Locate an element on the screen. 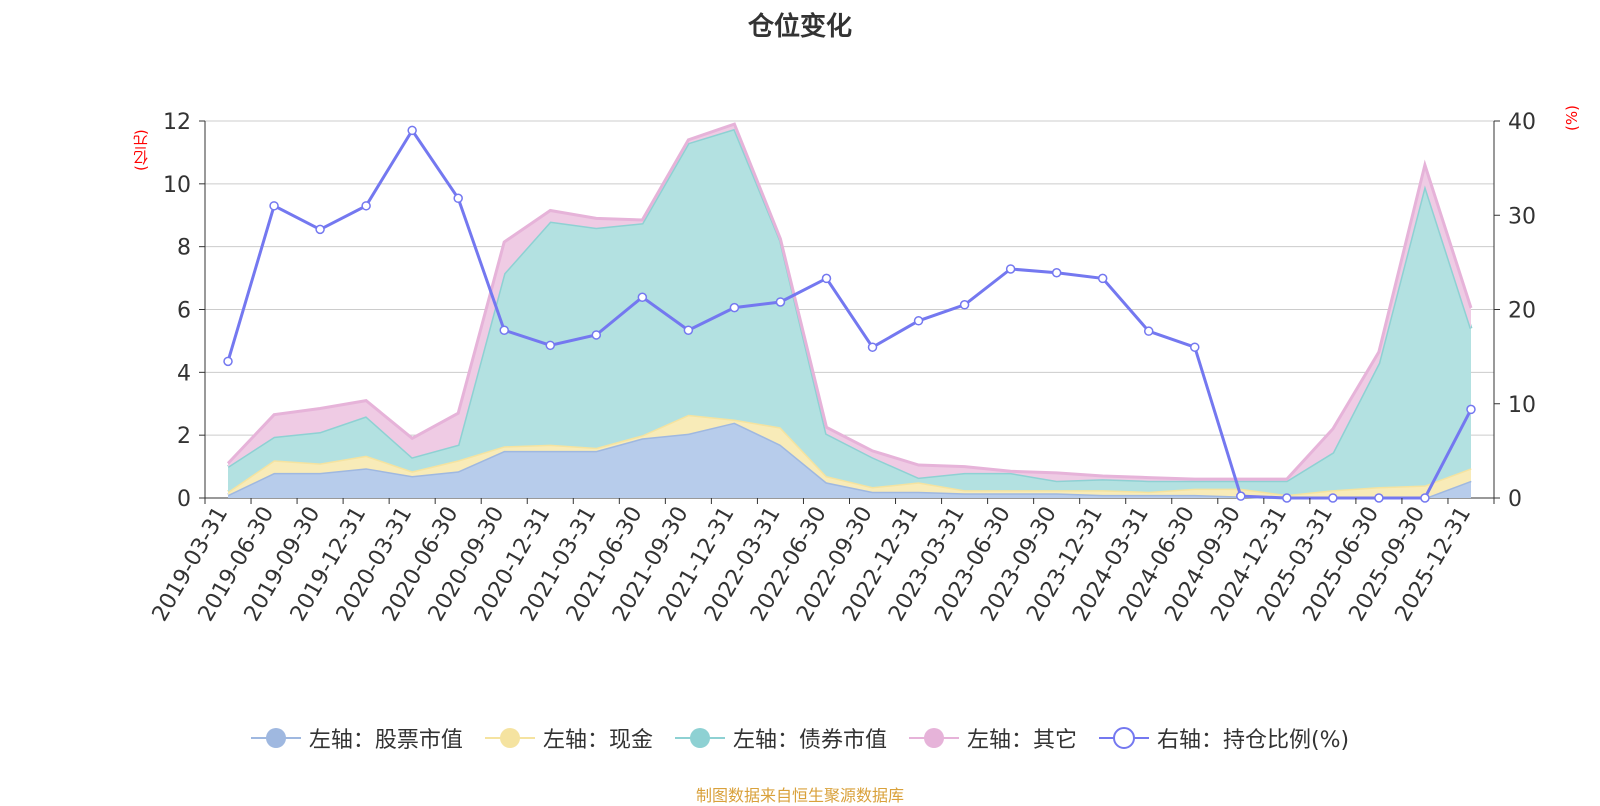  legend-other-icon is located at coordinates (933, 738).